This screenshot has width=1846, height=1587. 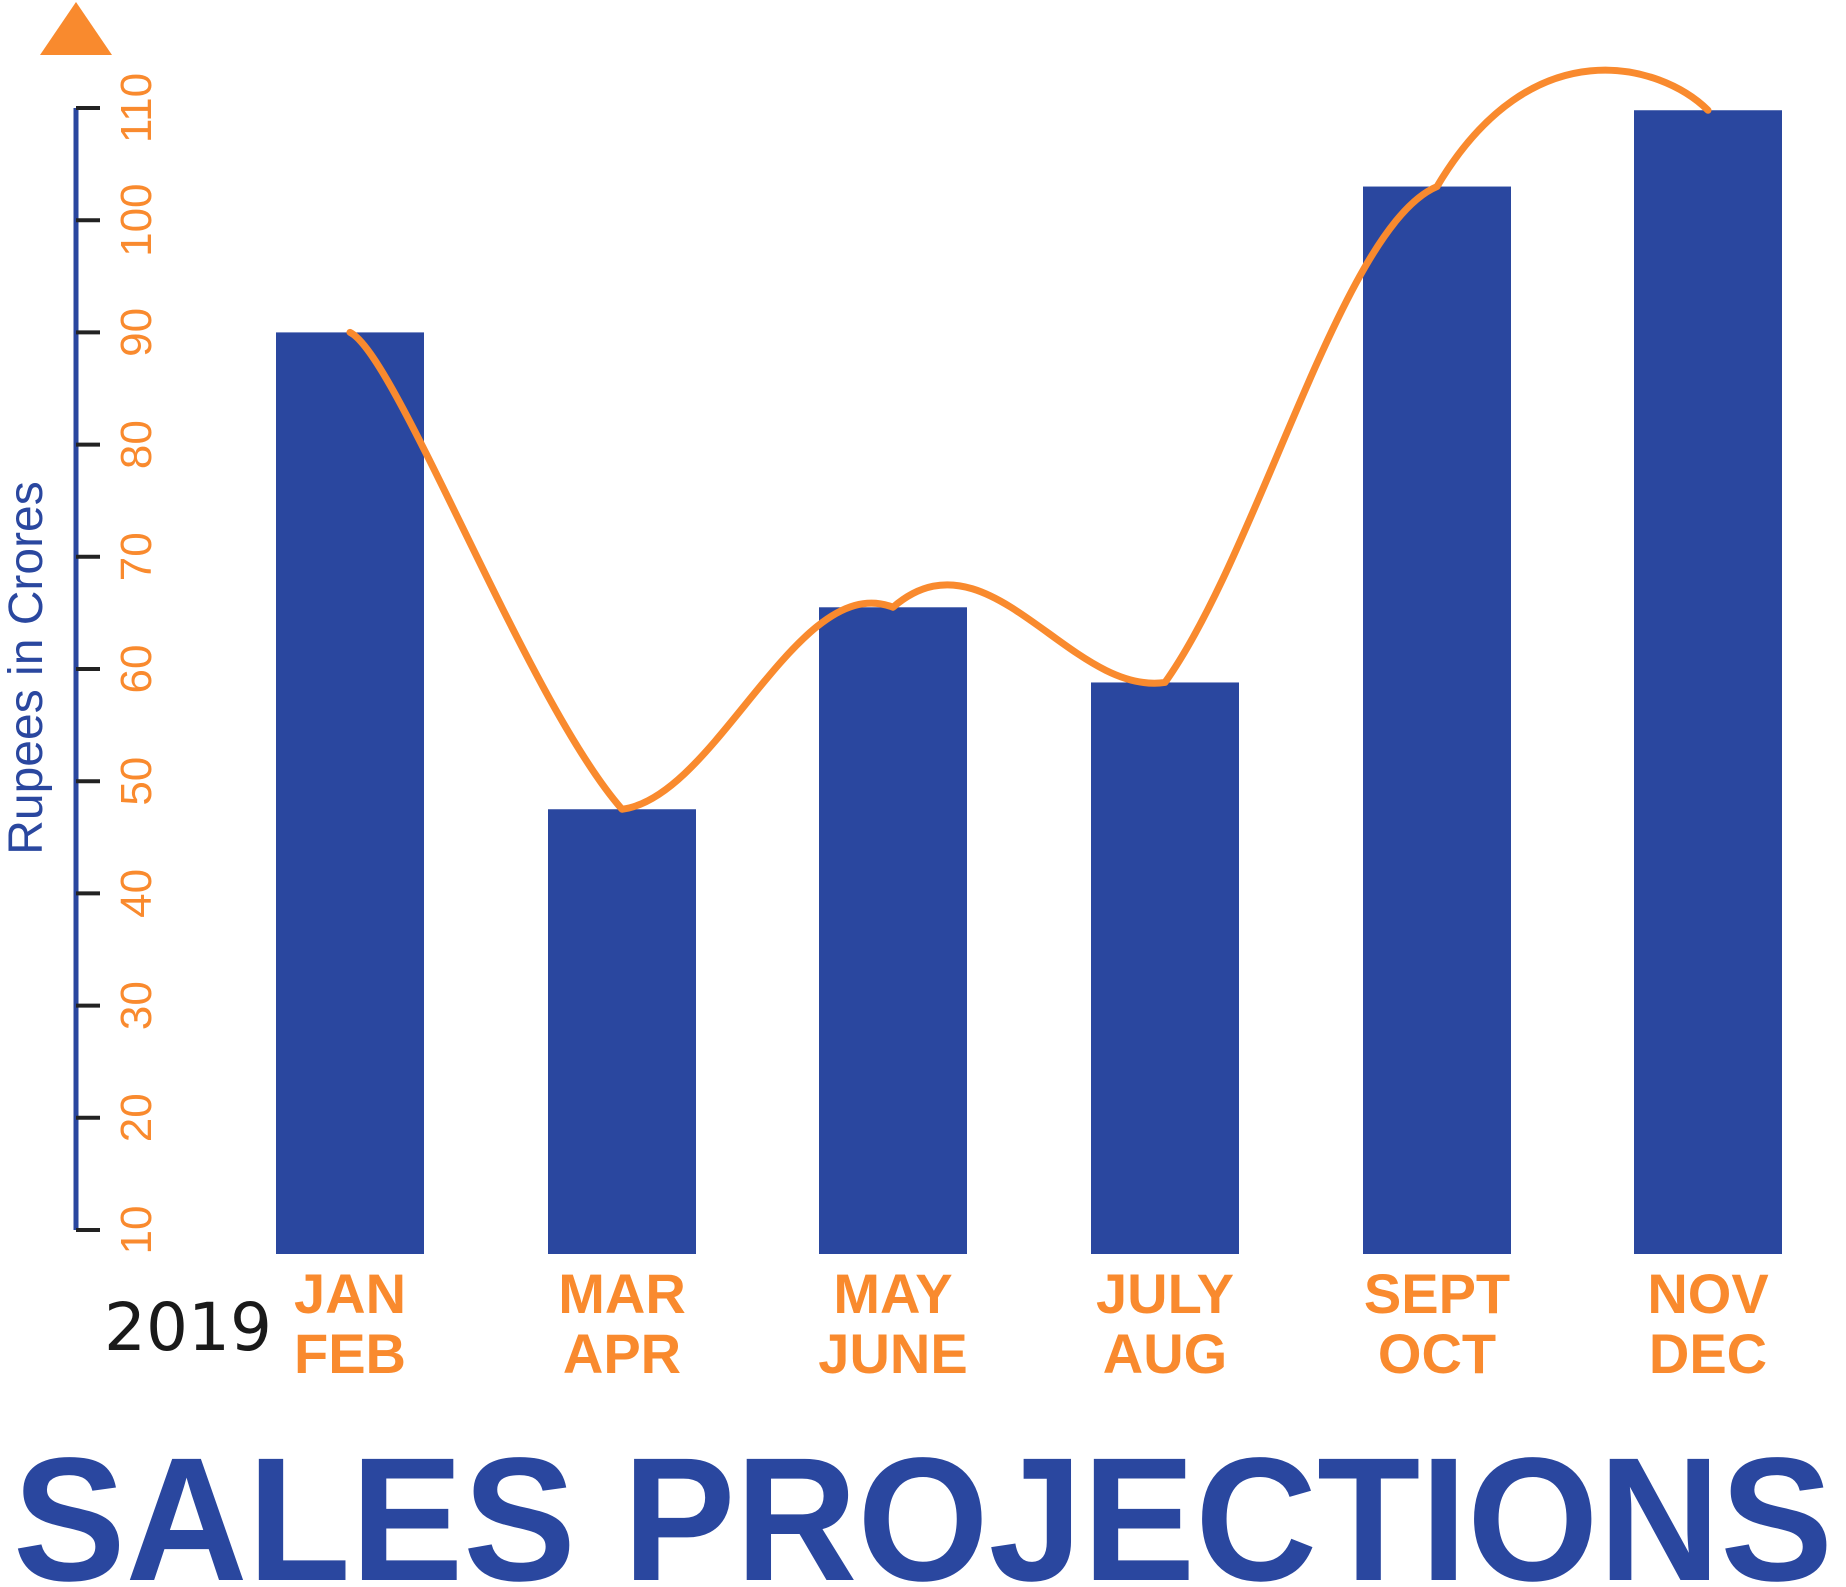 What do you see at coordinates (136, 1230) in the screenshot?
I see `y-tick-label: 10` at bounding box center [136, 1230].